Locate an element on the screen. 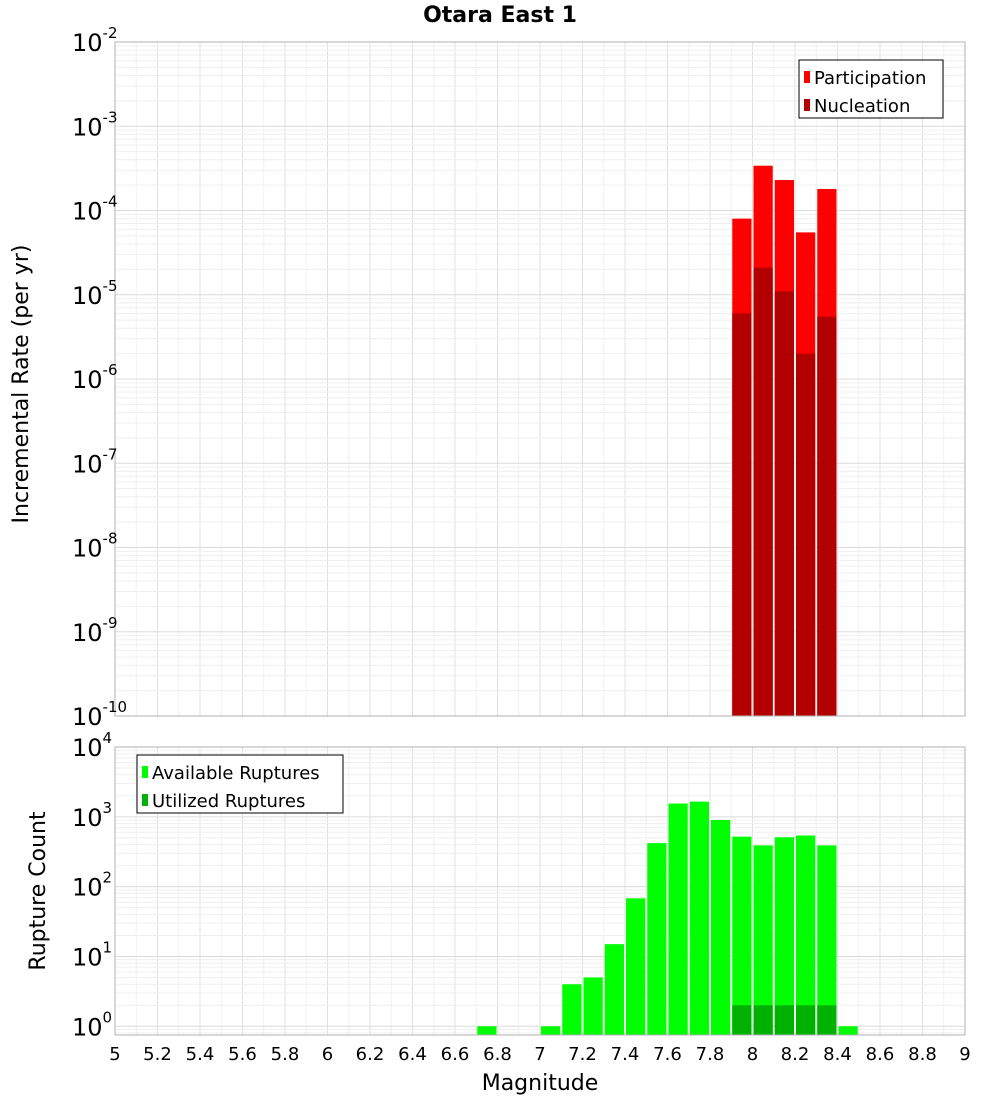  y-tick-labels-0: 10⁻² 10⁻³ 10⁻⁴ 10⁻⁵ 10⁻⁶ 10⁻⁷ 10⁻⁸ 10⁻⁹ 10⁻¹⁰ is located at coordinates (99, 377).